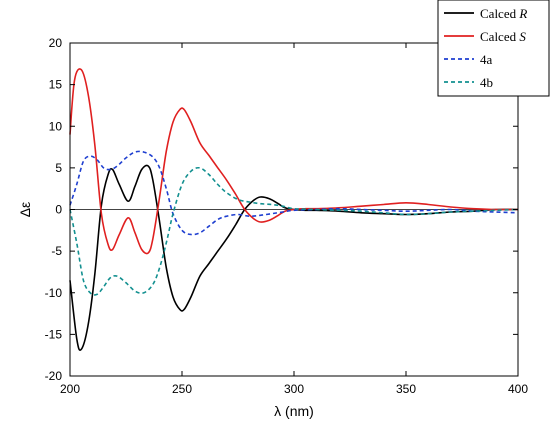 The image size is (550, 429). I want to click on legend-label-2: Calced S, so click(503, 36).